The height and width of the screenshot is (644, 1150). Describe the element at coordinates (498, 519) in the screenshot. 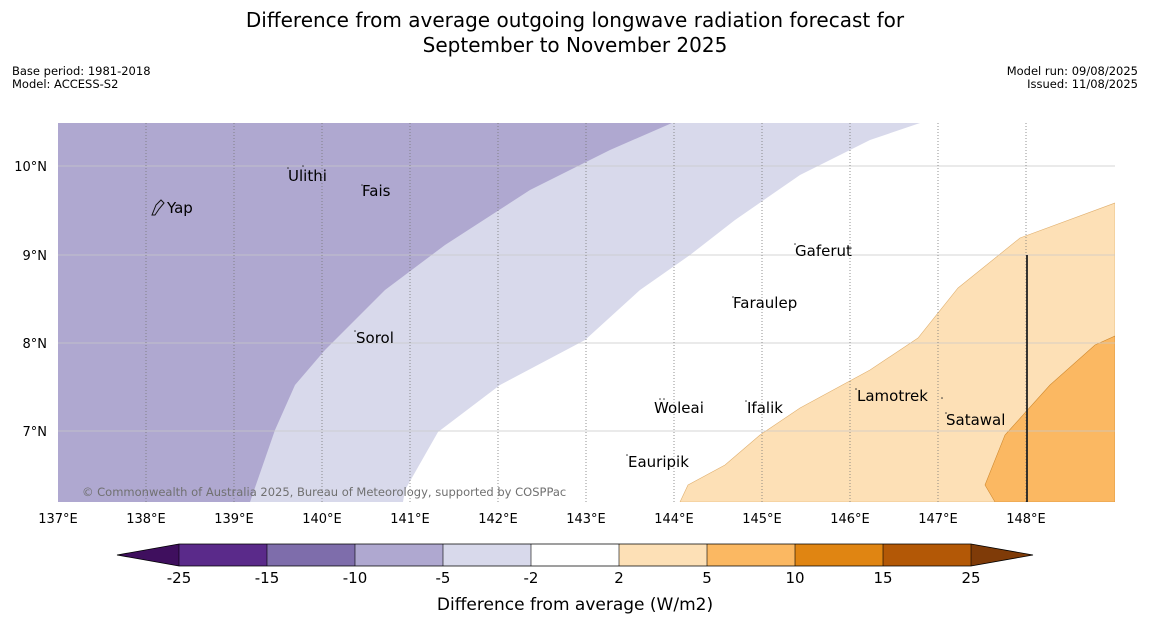

I see `lon-label-142e: 142°E` at that location.